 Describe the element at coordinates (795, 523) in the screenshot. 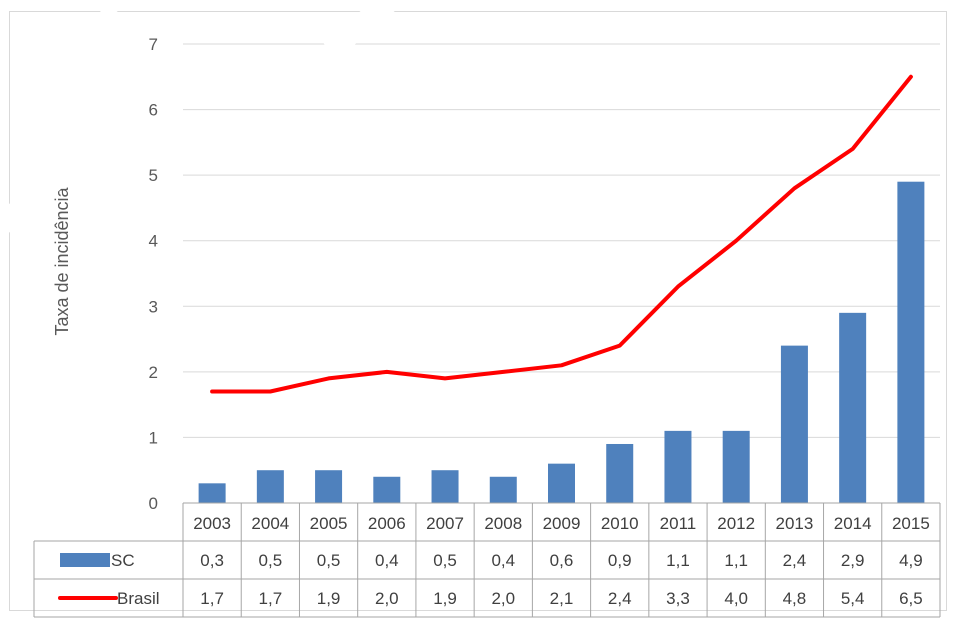

I see `x-tick-label: 2013` at that location.